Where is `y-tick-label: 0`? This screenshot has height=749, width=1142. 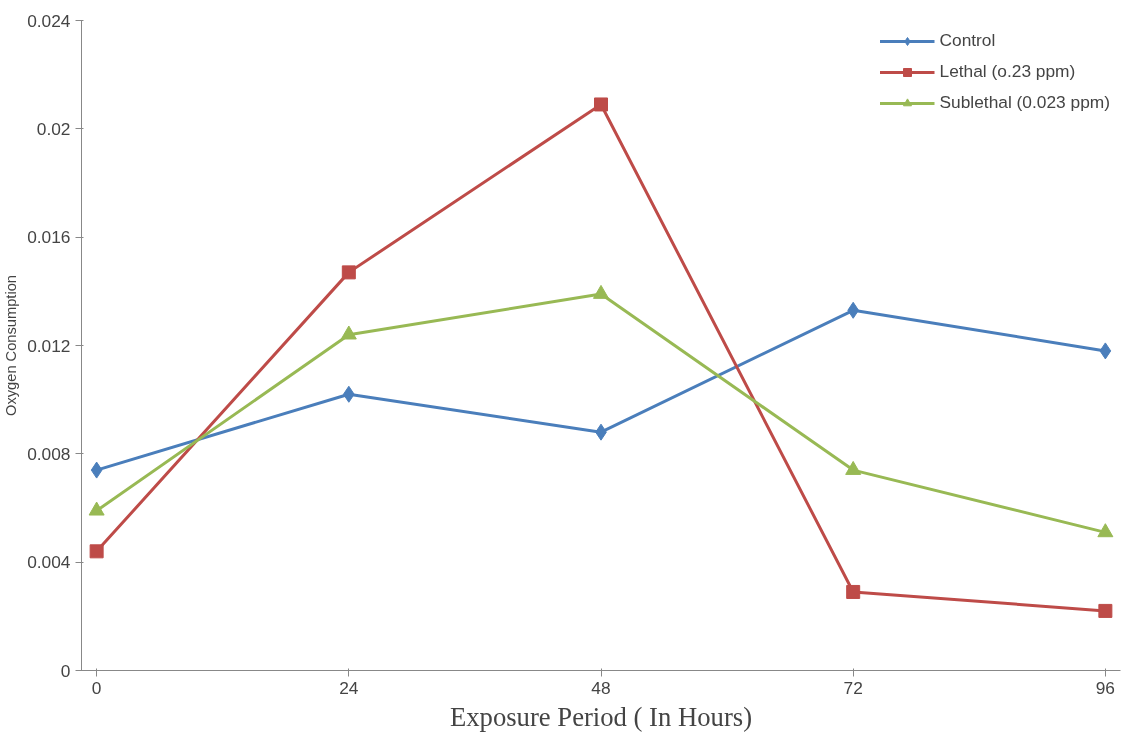 y-tick-label: 0 is located at coordinates (65, 670).